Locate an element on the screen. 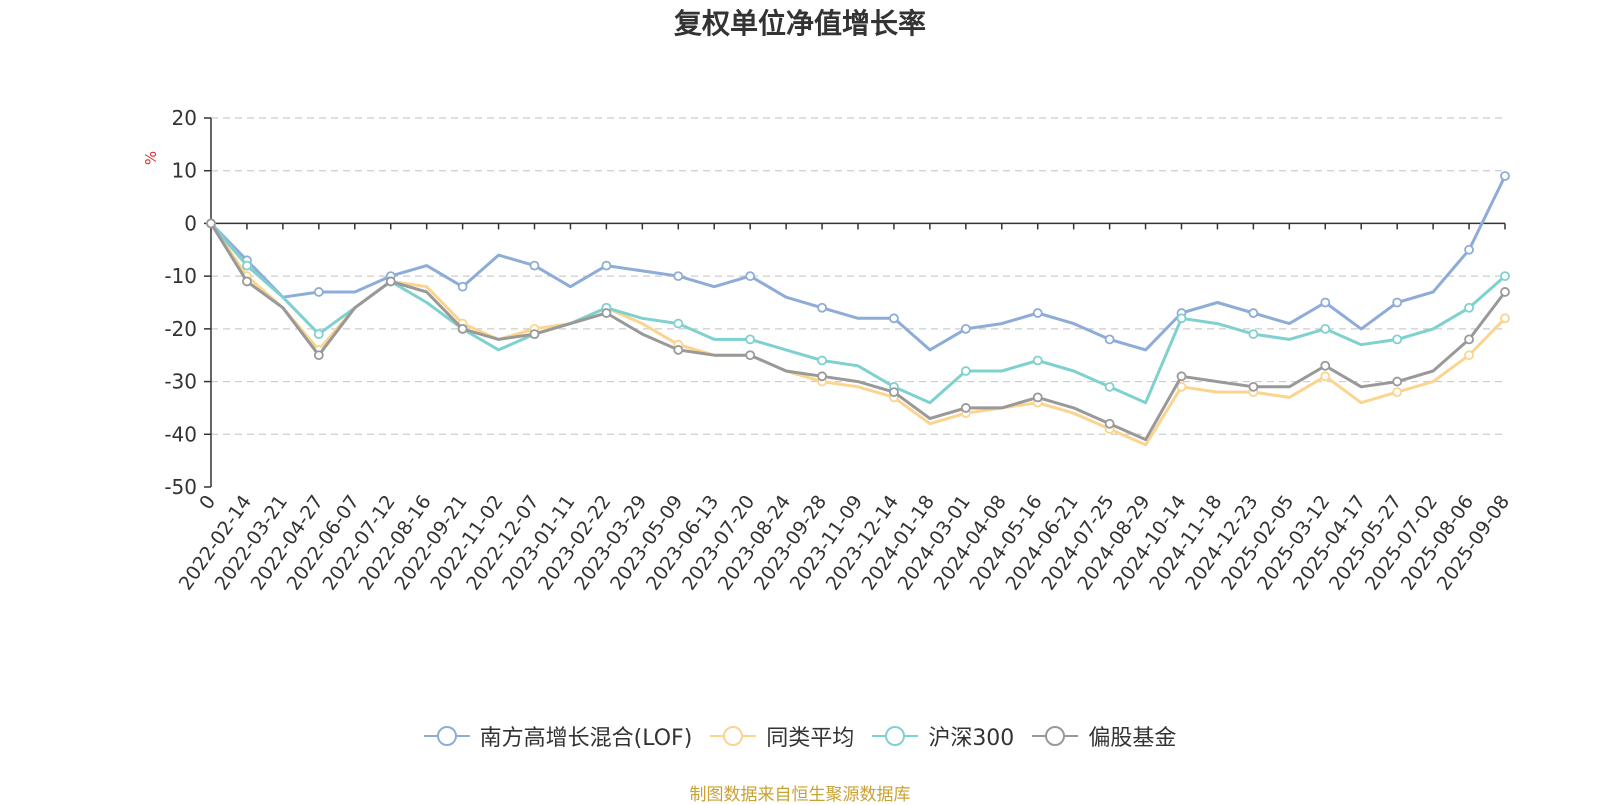 The height and width of the screenshot is (805, 1600). y-tick-label: 10 is located at coordinates (184, 171).